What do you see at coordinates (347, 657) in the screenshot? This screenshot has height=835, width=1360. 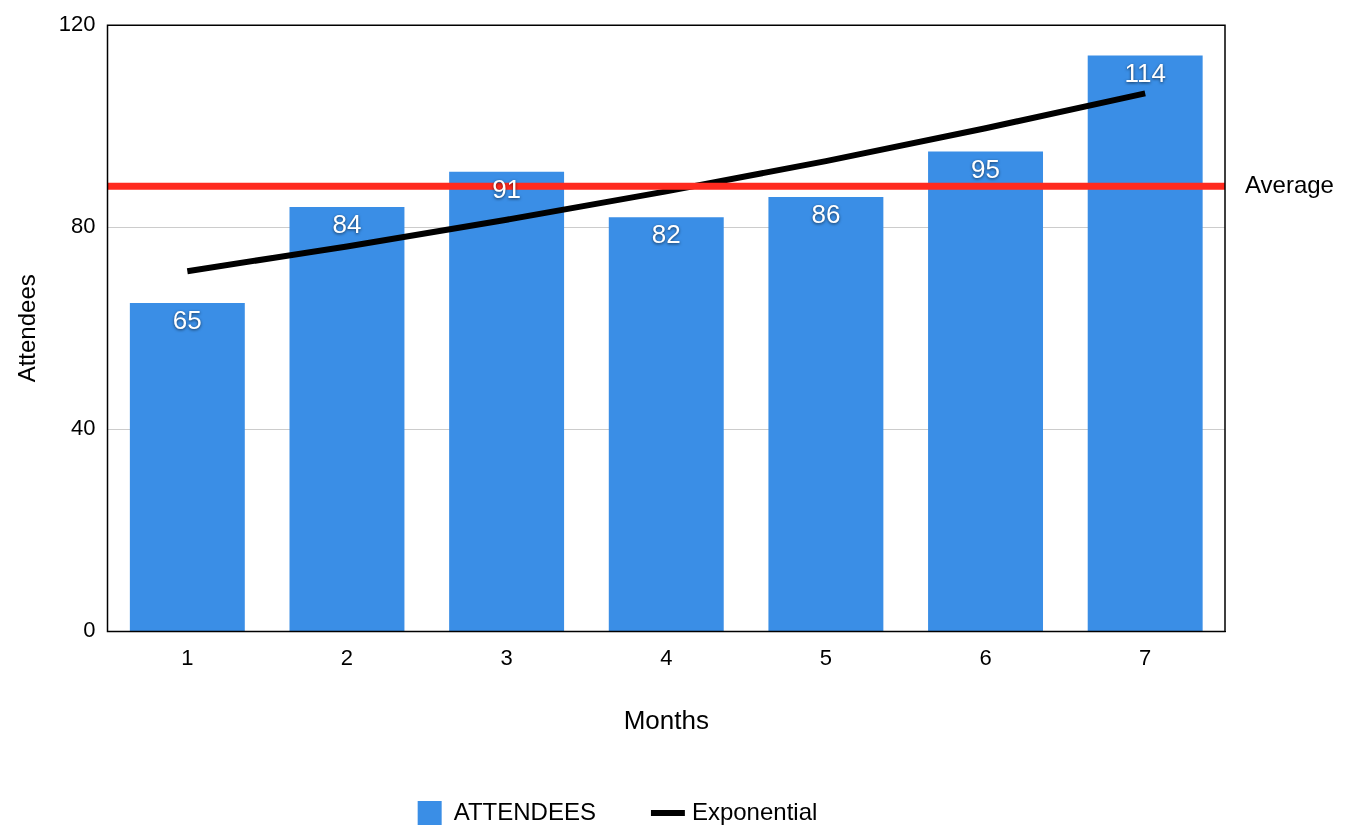 I see `x-tick-label: 2` at bounding box center [347, 657].